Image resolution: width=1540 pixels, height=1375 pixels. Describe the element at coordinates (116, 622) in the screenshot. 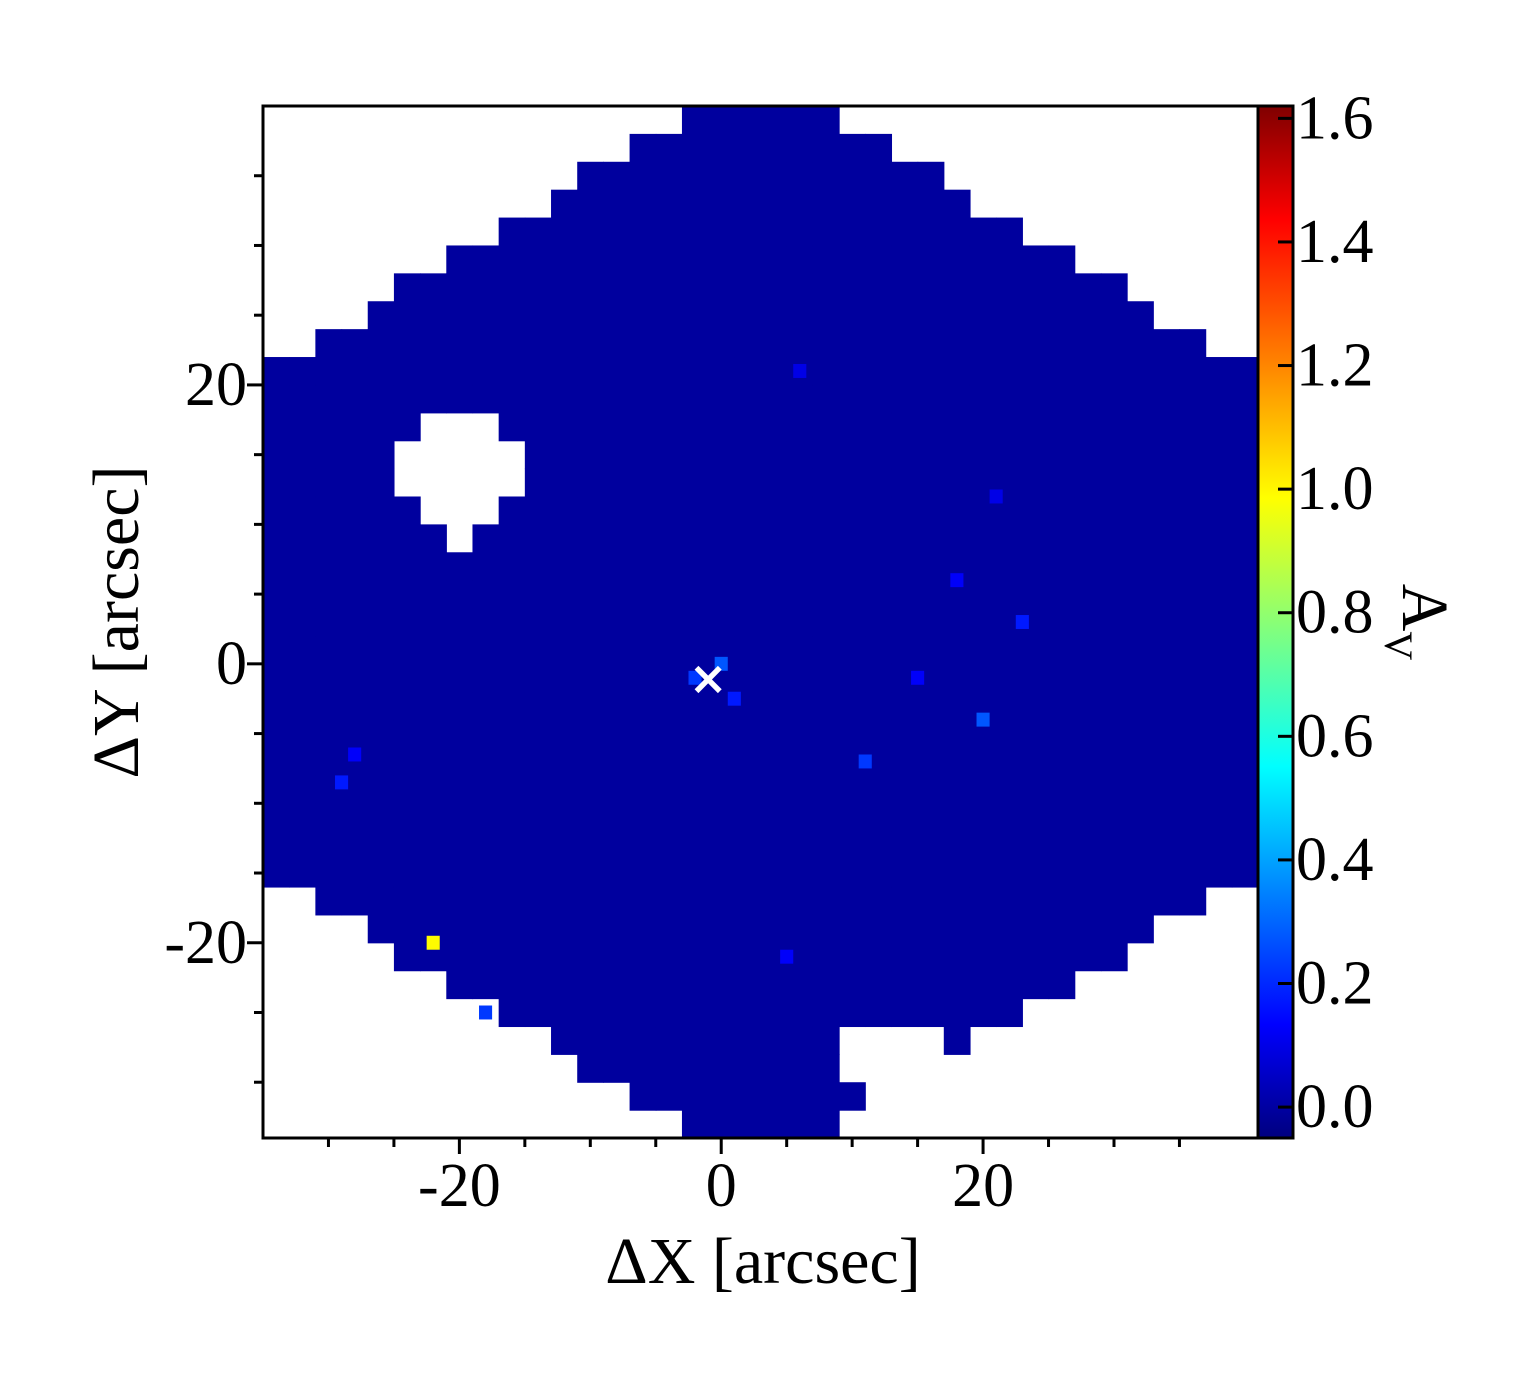

I see `y-axis-title: ΔY [arcsec]` at that location.